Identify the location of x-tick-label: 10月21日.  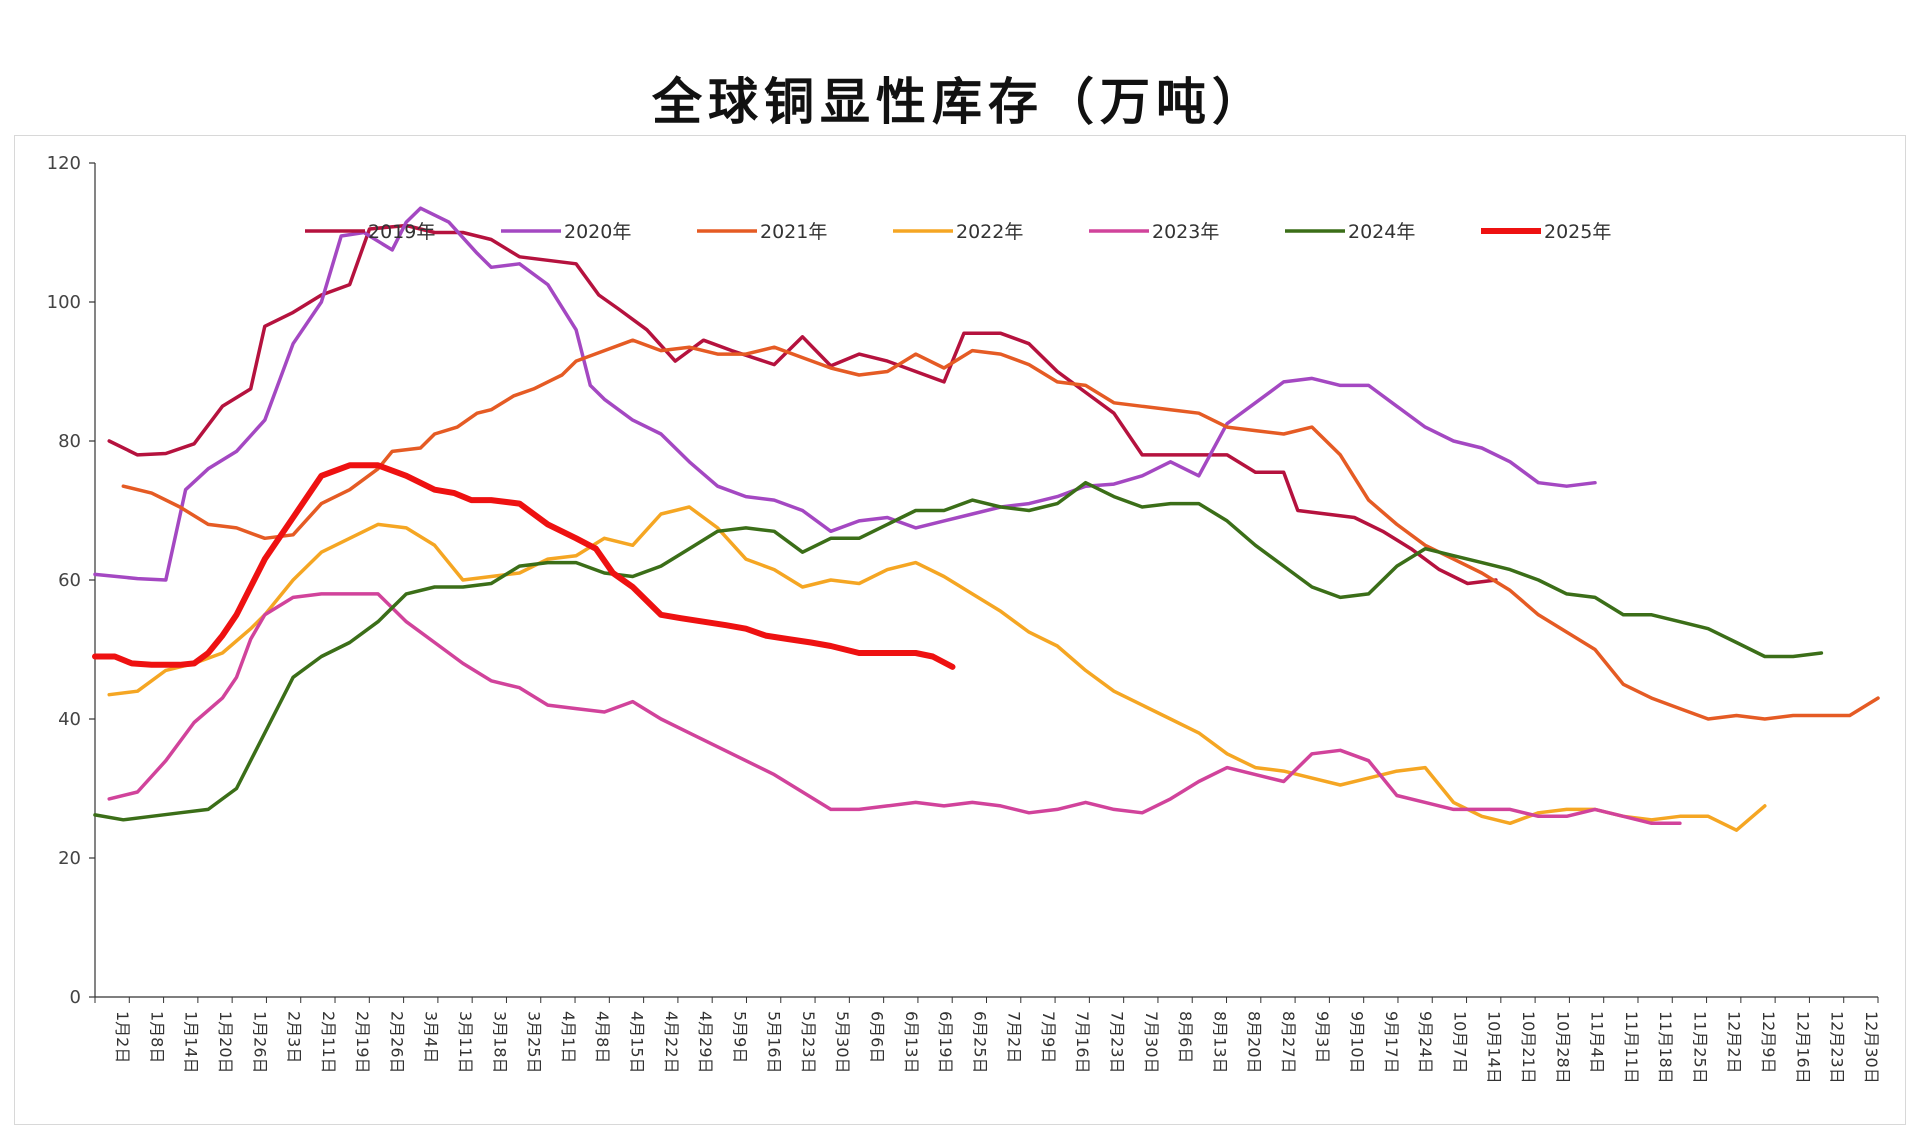
(1528, 1047).